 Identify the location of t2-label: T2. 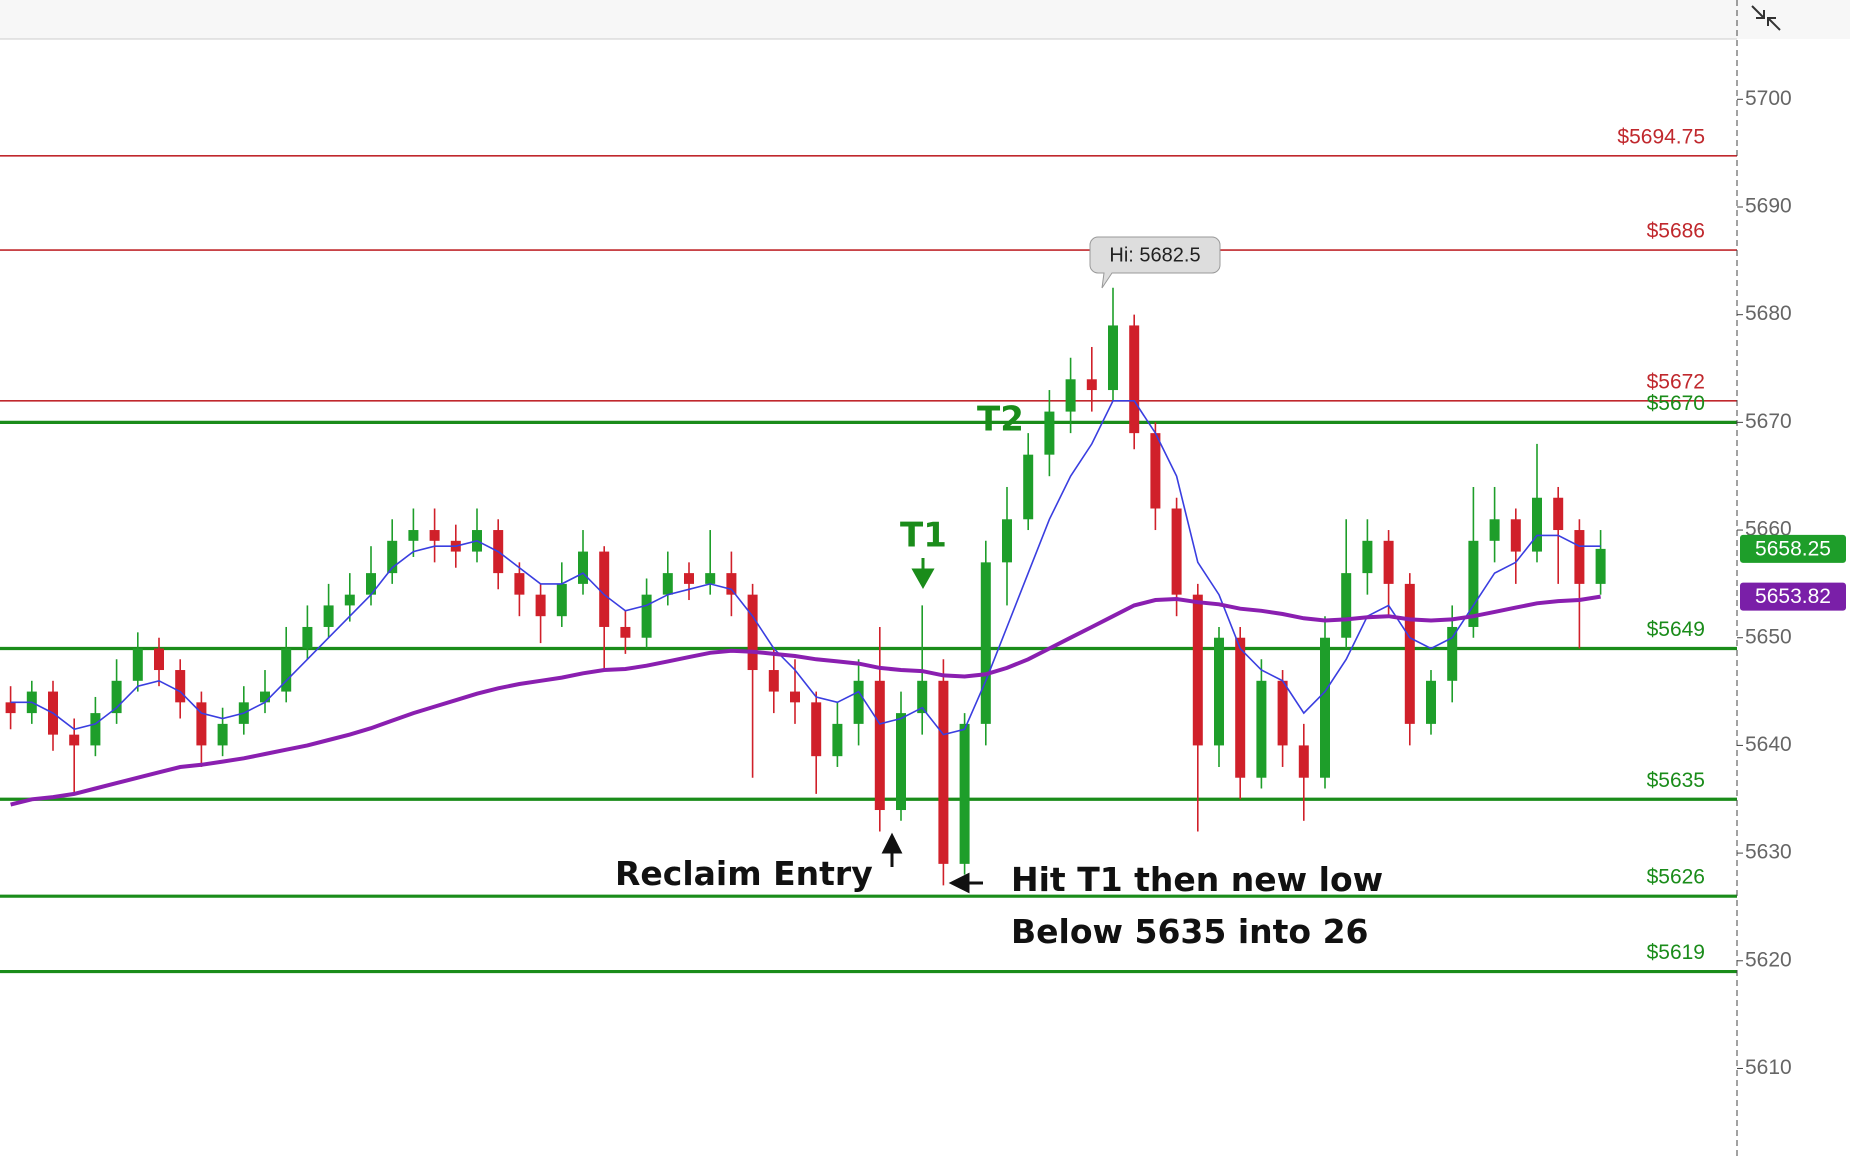
(1000, 420).